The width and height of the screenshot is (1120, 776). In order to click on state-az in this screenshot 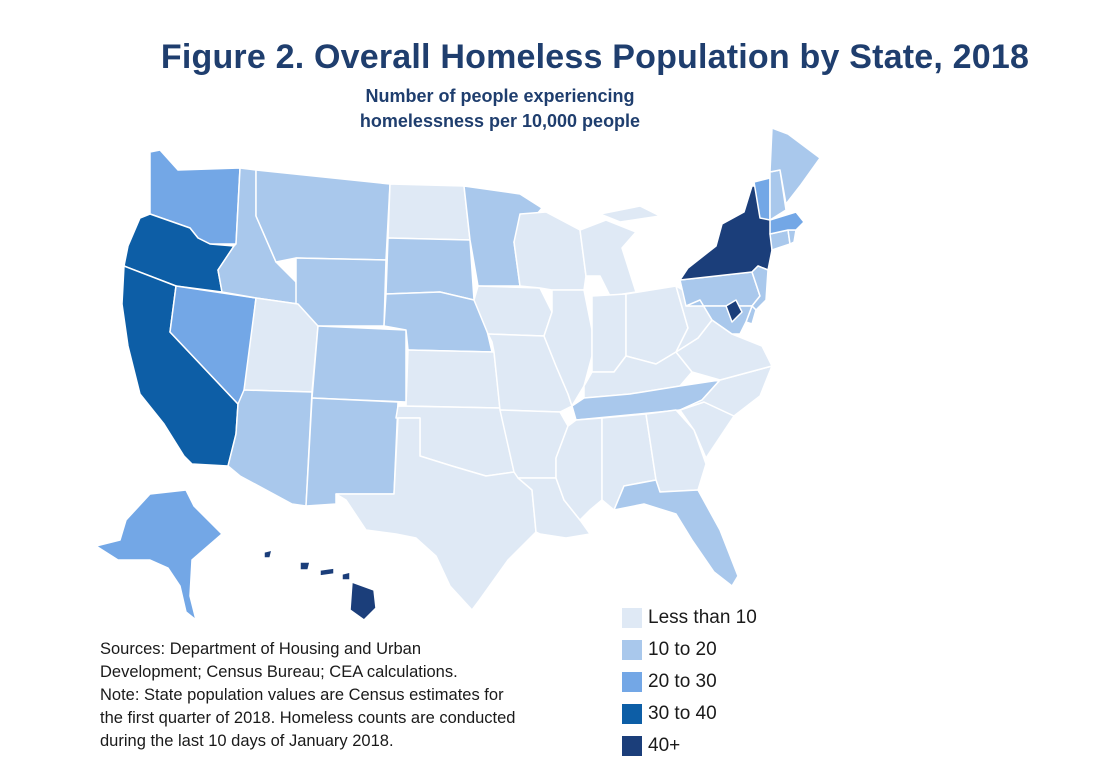, I will do `click(270, 448)`.